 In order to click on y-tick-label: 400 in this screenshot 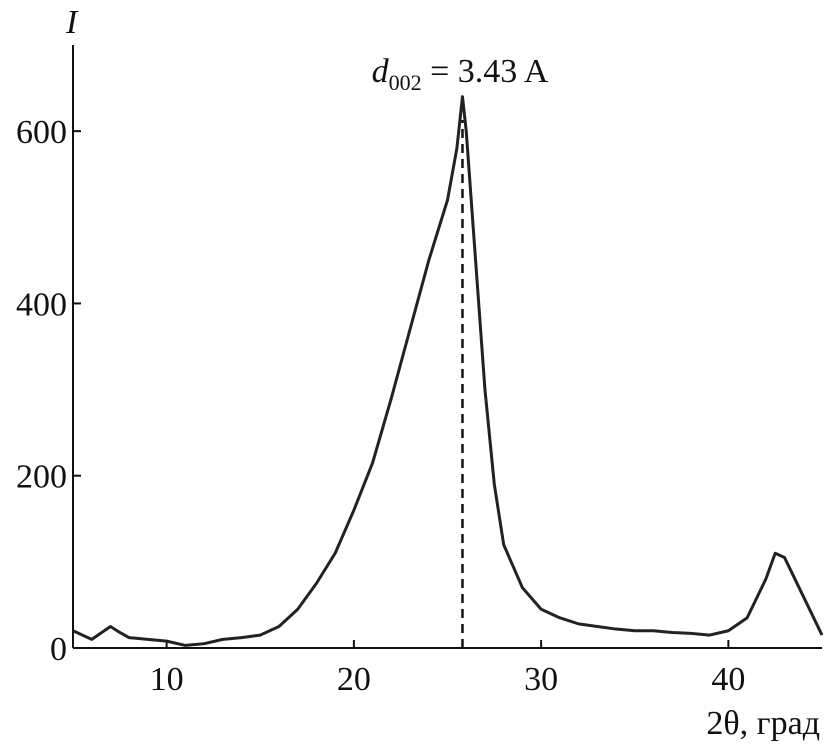, I will do `click(41, 304)`.